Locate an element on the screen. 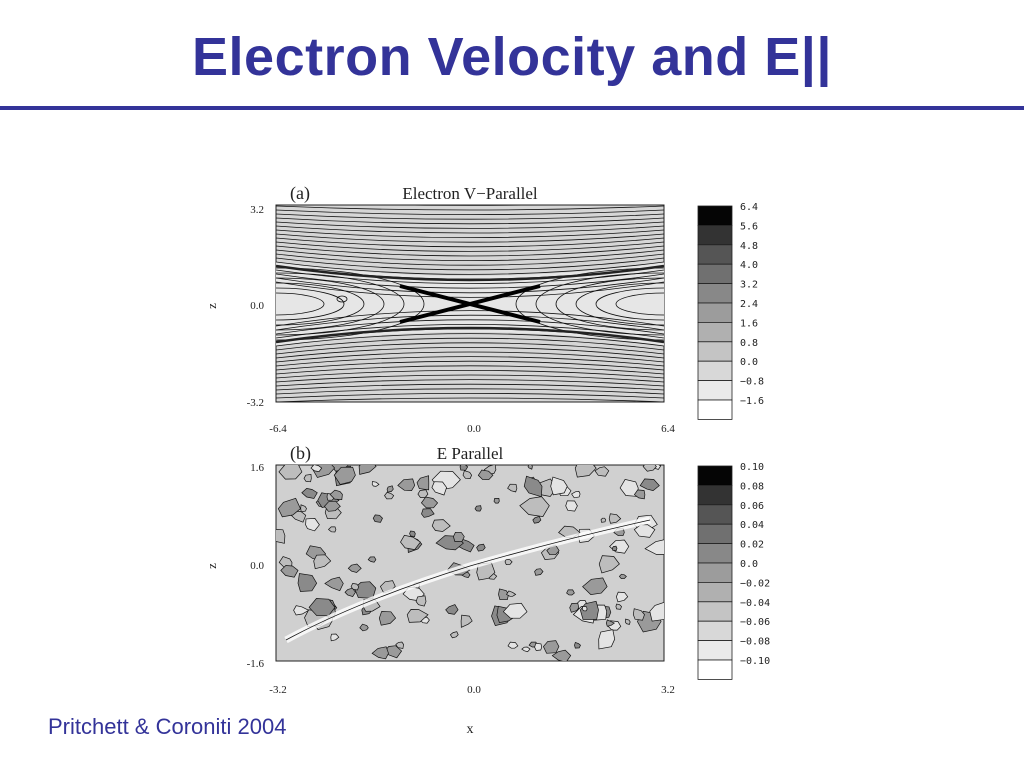 The width and height of the screenshot is (1024, 768). colorbar-level-label: 5.6 is located at coordinates (749, 226).